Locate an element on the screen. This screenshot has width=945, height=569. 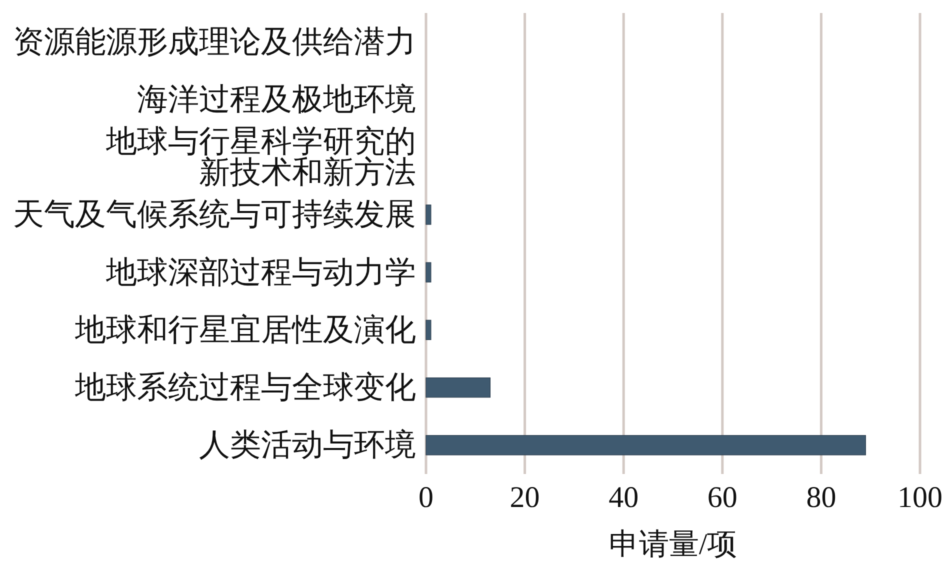
tick-label: 0 is located at coordinates (426, 497).